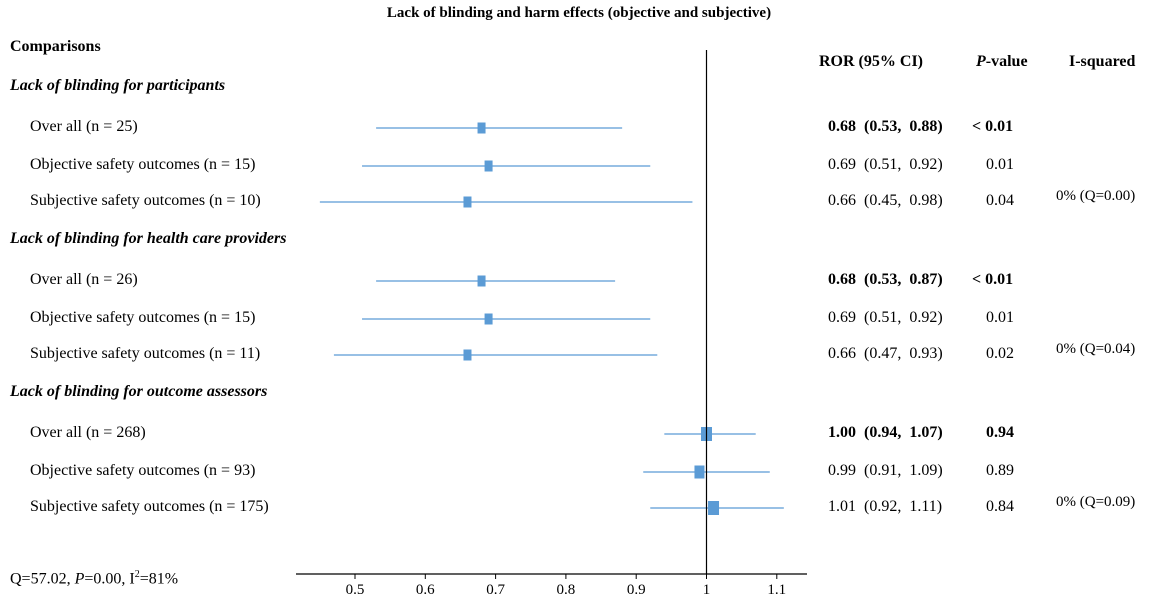 The height and width of the screenshot is (599, 1158). What do you see at coordinates (1096, 502) in the screenshot?
I see `i-squared-value: 0% (Q=0.09)` at bounding box center [1096, 502].